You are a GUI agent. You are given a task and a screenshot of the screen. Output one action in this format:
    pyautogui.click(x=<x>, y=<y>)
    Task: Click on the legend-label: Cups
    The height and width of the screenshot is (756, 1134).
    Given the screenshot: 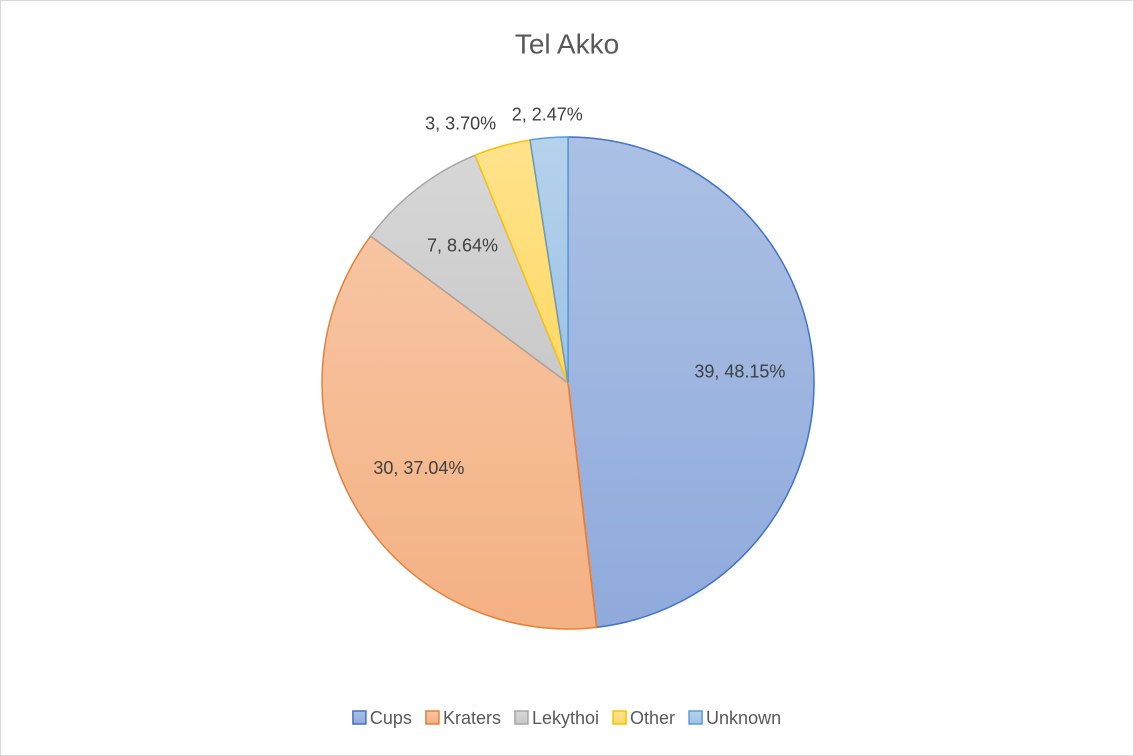 What is the action you would take?
    pyautogui.click(x=391, y=718)
    